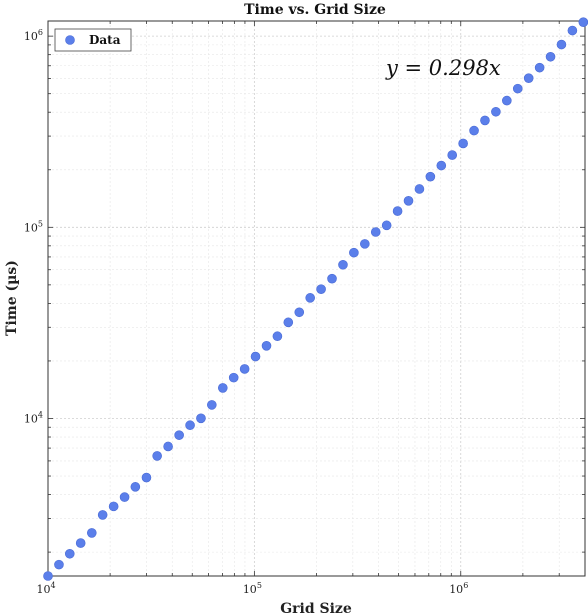  I want to click on chart-title: Time vs. Grid Size, so click(315, 10).